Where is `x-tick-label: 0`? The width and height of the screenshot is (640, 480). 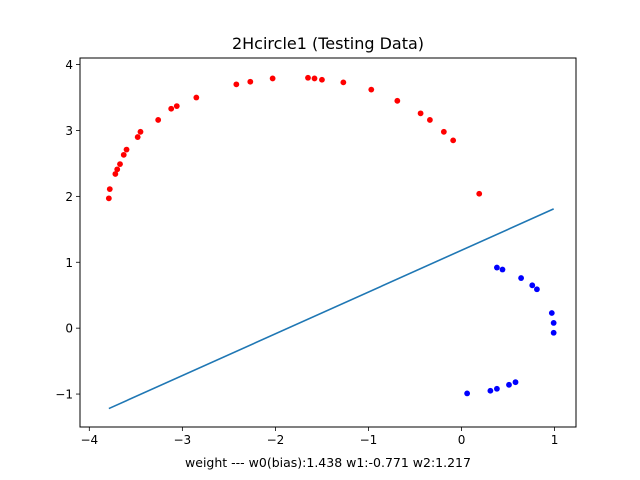 x-tick-label: 0 is located at coordinates (462, 440).